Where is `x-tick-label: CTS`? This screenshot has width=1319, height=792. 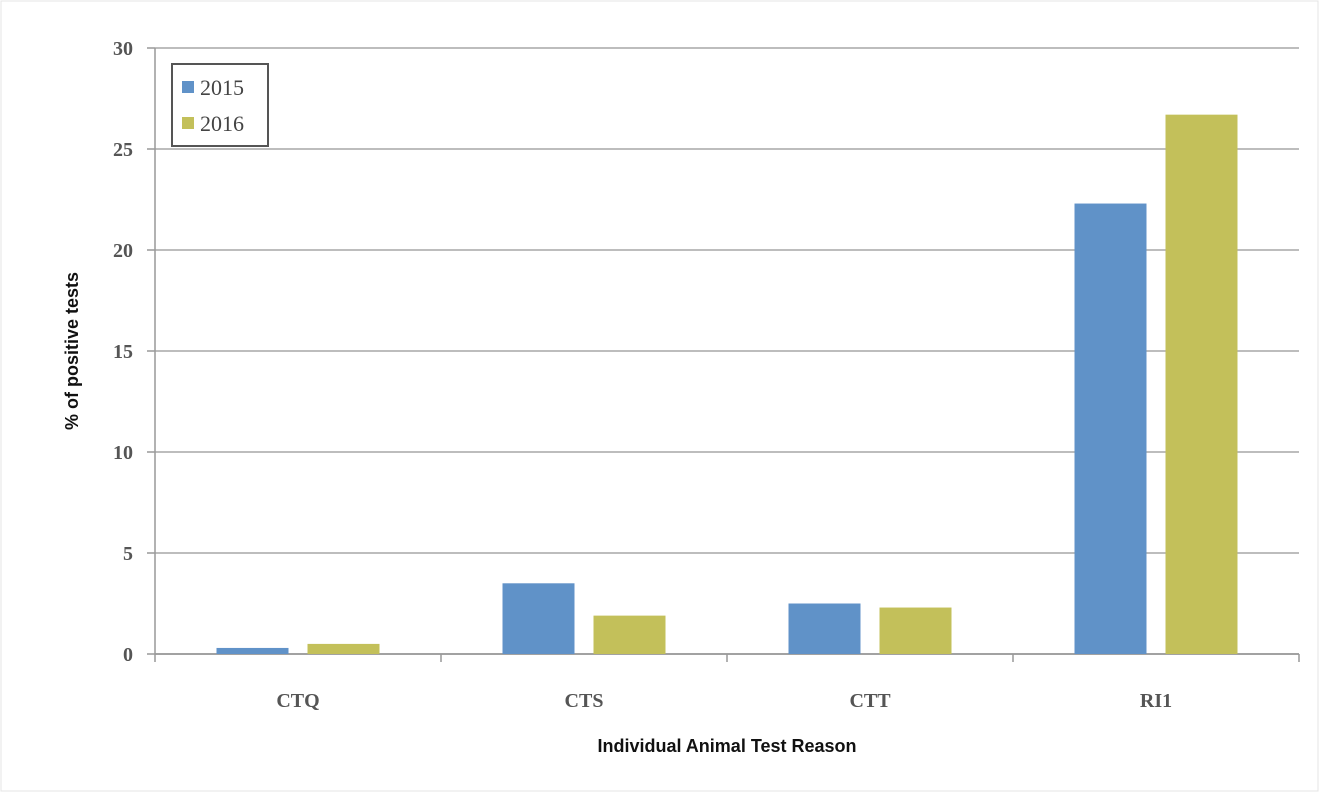
x-tick-label: CTS is located at coordinates (584, 701).